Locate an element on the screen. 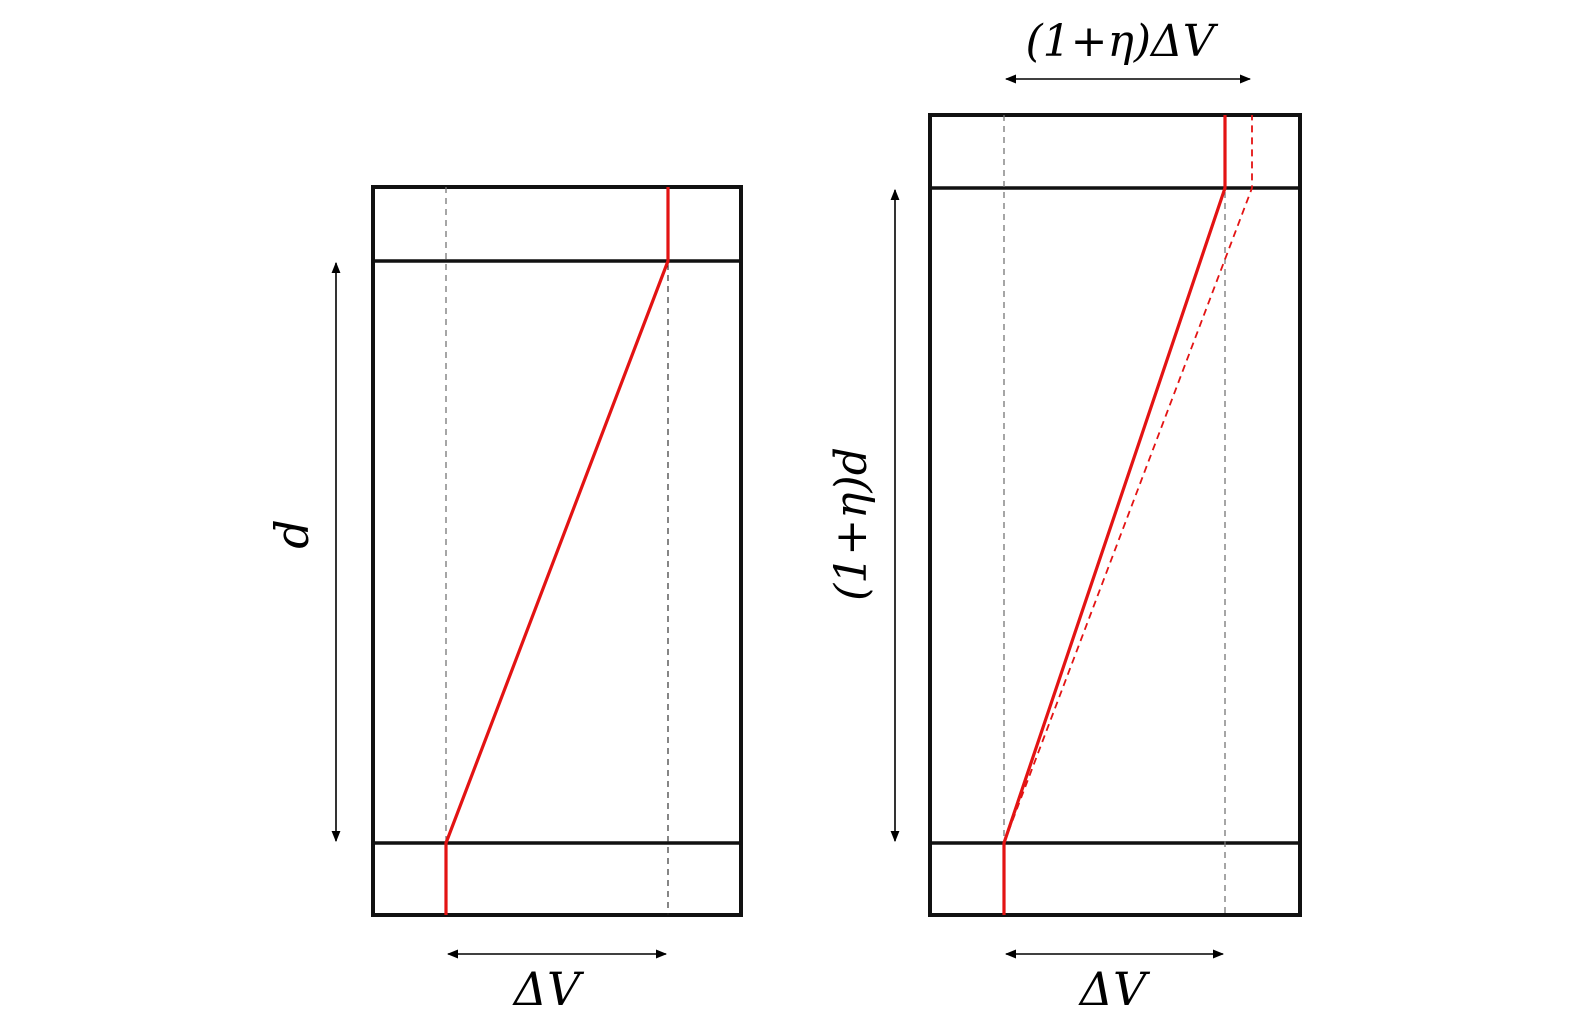  left-potential-profile is located at coordinates (557, 551).